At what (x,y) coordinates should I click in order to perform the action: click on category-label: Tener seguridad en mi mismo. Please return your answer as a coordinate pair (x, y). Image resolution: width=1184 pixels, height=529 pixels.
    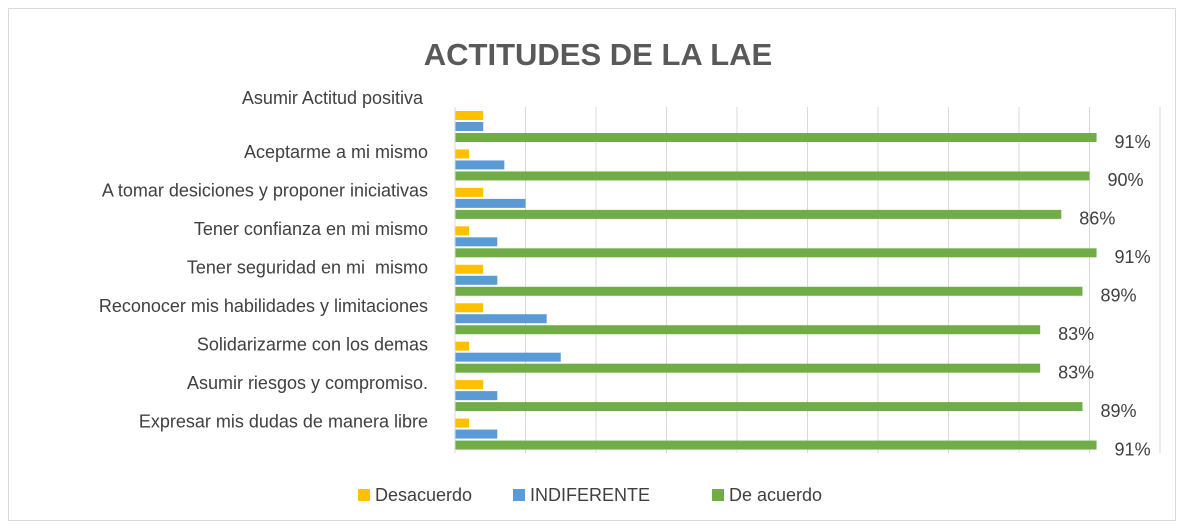
    Looking at the image, I should click on (307, 268).